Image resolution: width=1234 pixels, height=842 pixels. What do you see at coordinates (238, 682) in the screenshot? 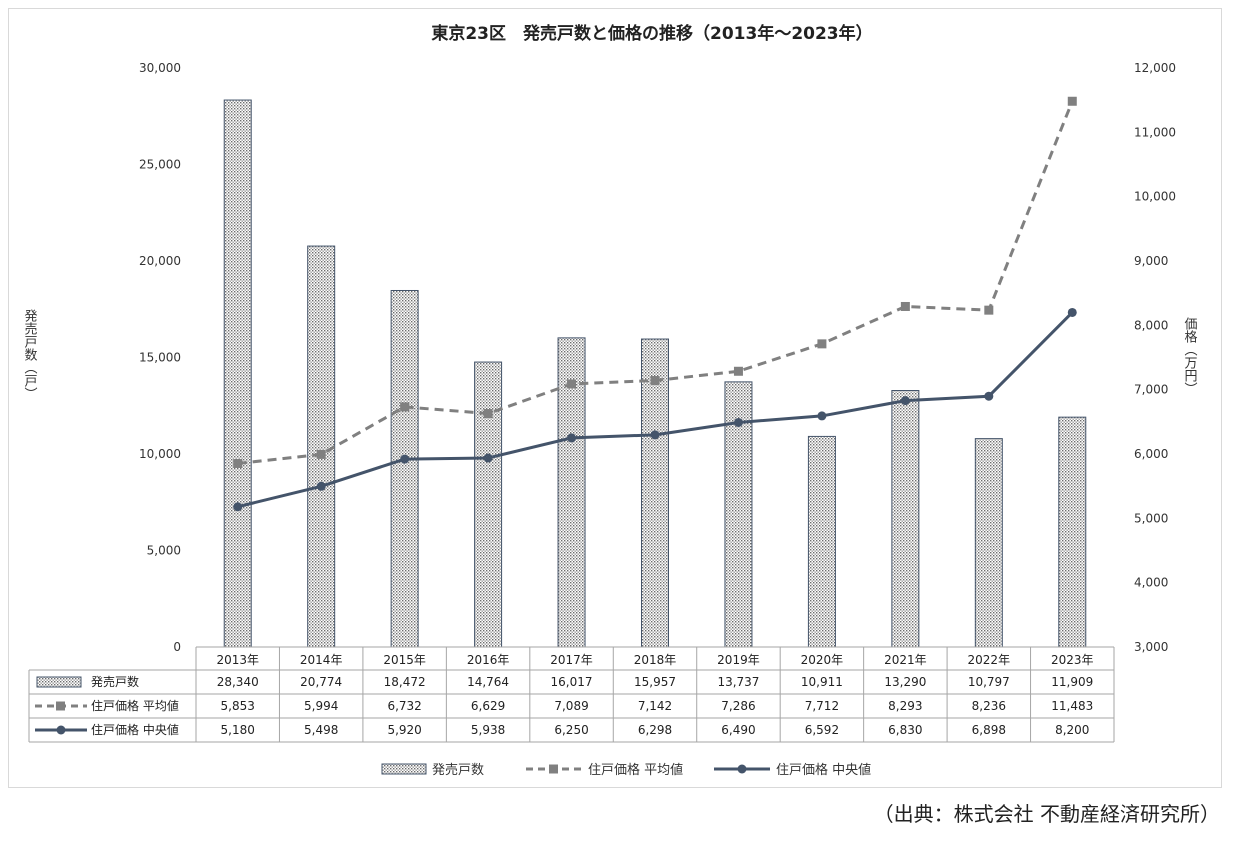
I see `table-cell-value: 28,340` at bounding box center [238, 682].